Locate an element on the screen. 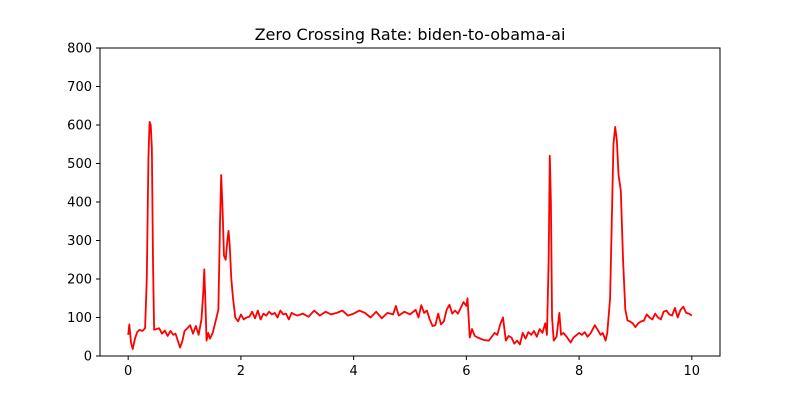 The width and height of the screenshot is (800, 400). y-axis-ticks: 0 100 200 300 400 500 600 700 800 is located at coordinates (83, 203).